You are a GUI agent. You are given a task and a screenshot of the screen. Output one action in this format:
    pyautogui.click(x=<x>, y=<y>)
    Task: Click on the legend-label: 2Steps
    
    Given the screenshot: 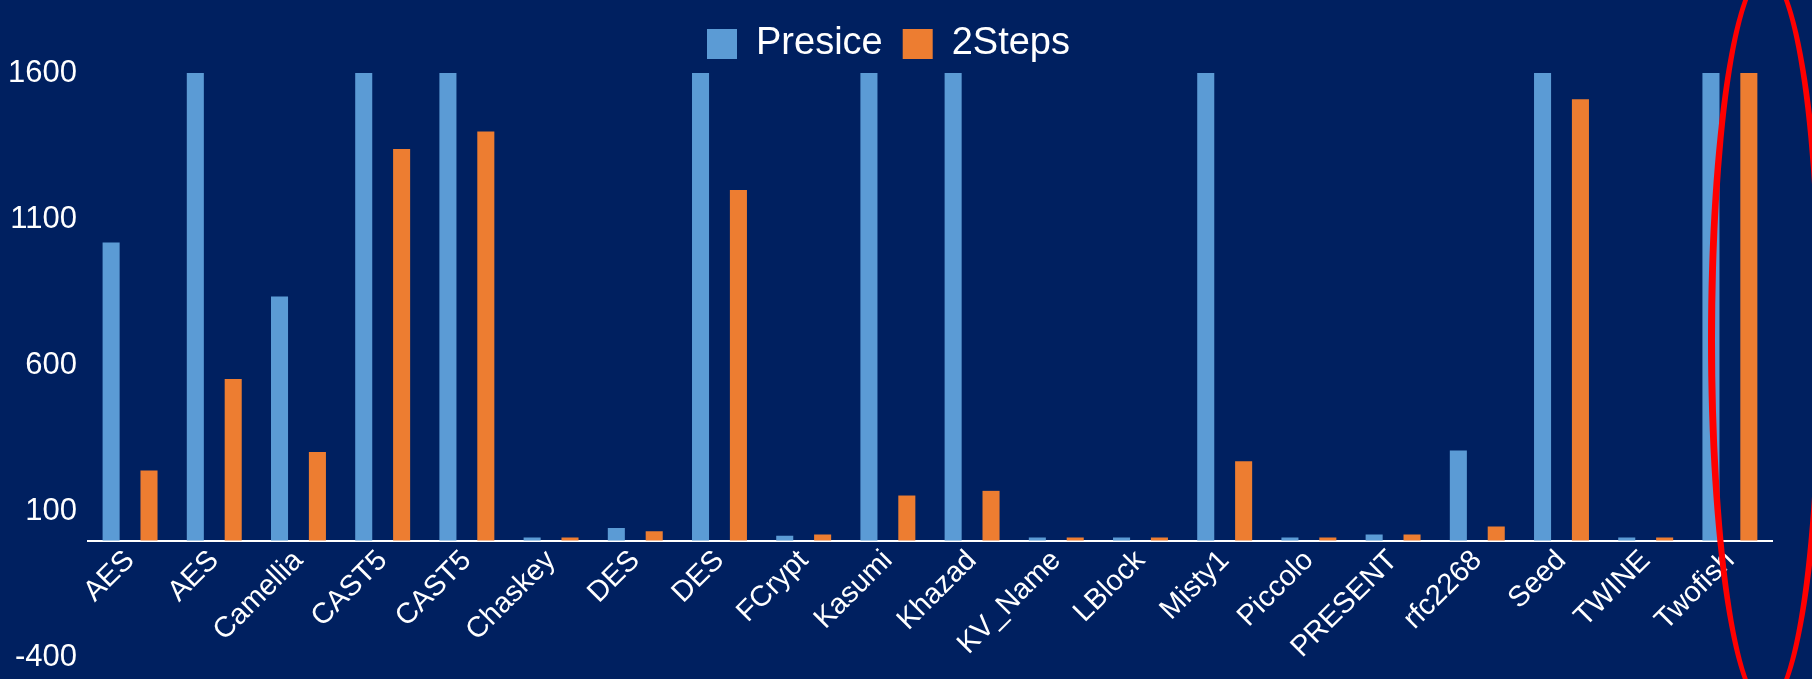 What is the action you would take?
    pyautogui.click(x=1011, y=41)
    